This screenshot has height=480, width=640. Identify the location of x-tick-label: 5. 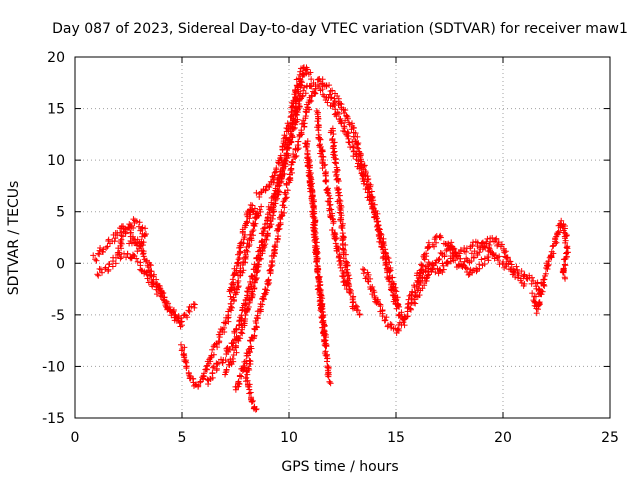
(182, 438).